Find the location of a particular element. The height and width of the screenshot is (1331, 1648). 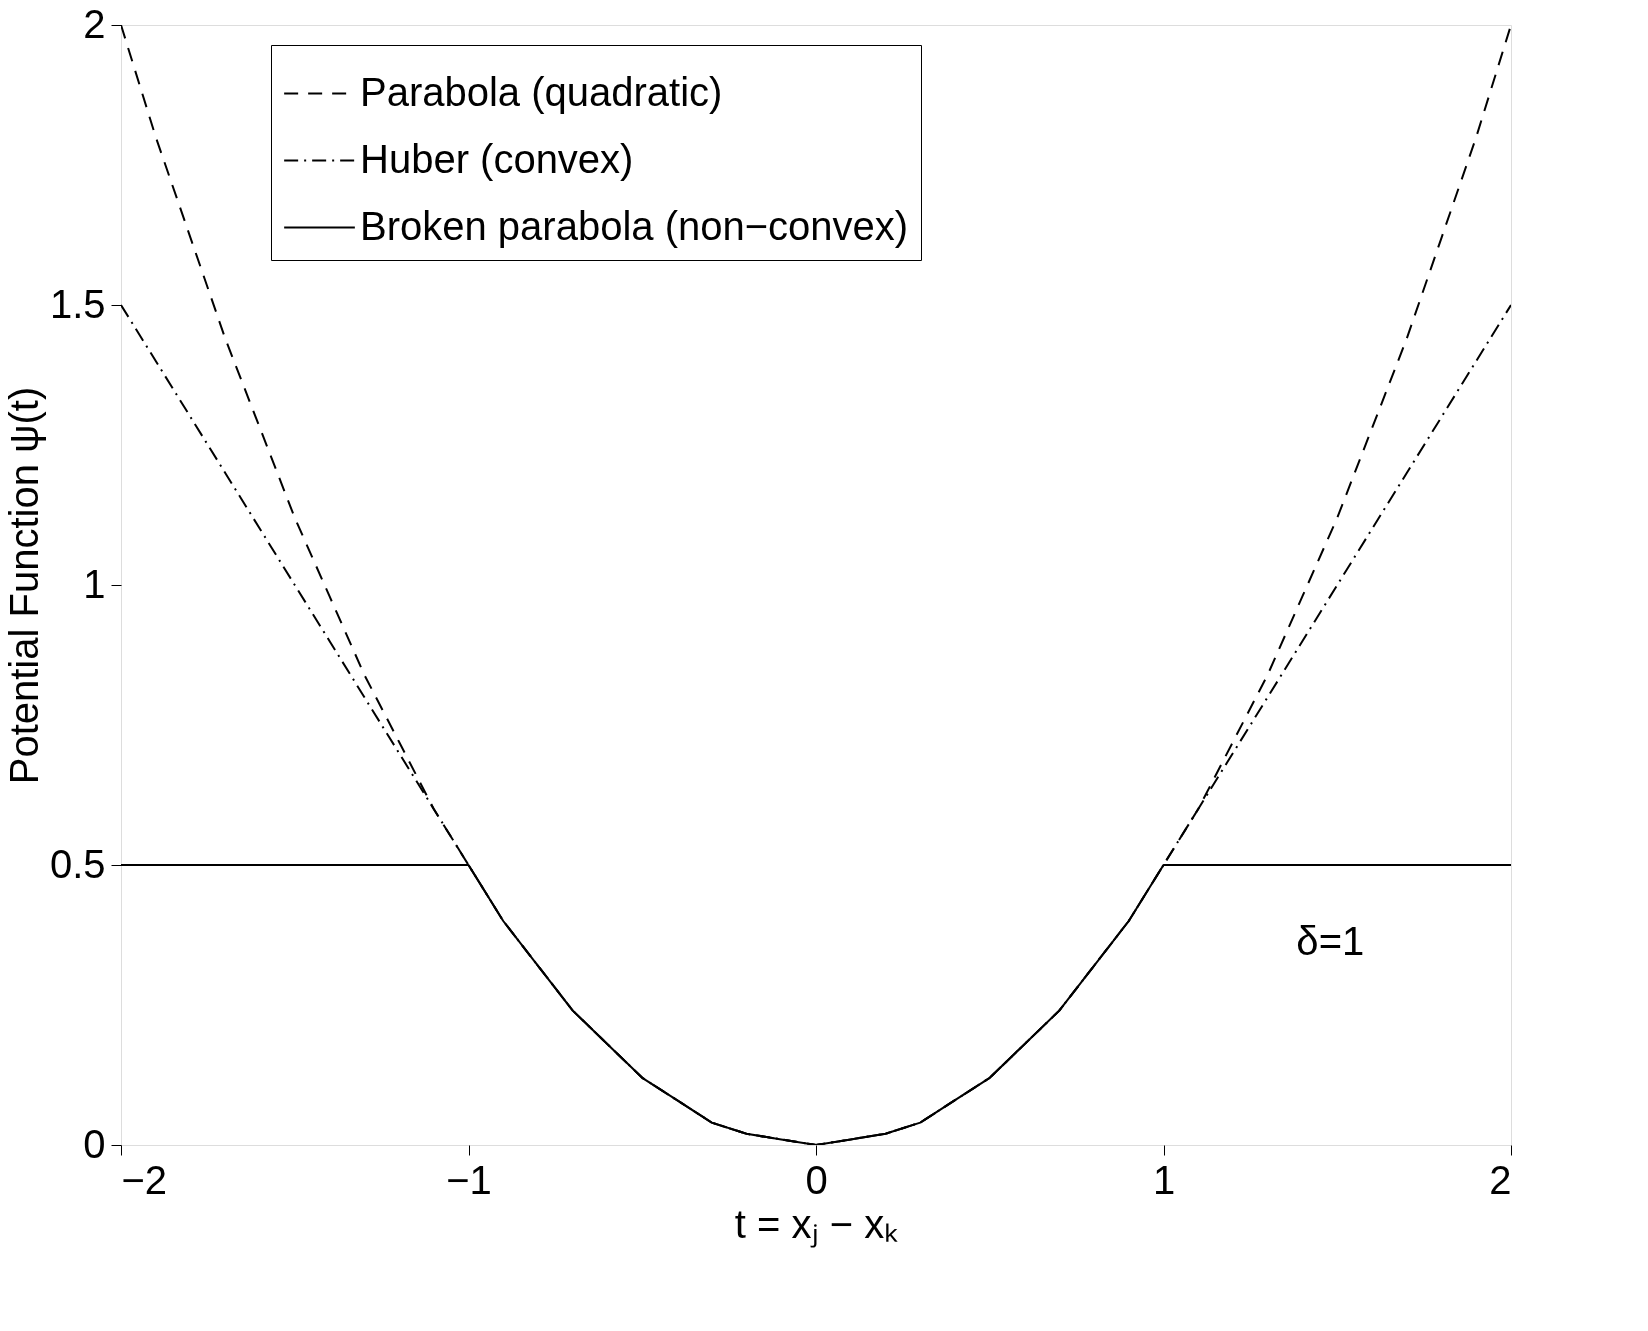

legend-label: Huber (convex) is located at coordinates (497, 158).